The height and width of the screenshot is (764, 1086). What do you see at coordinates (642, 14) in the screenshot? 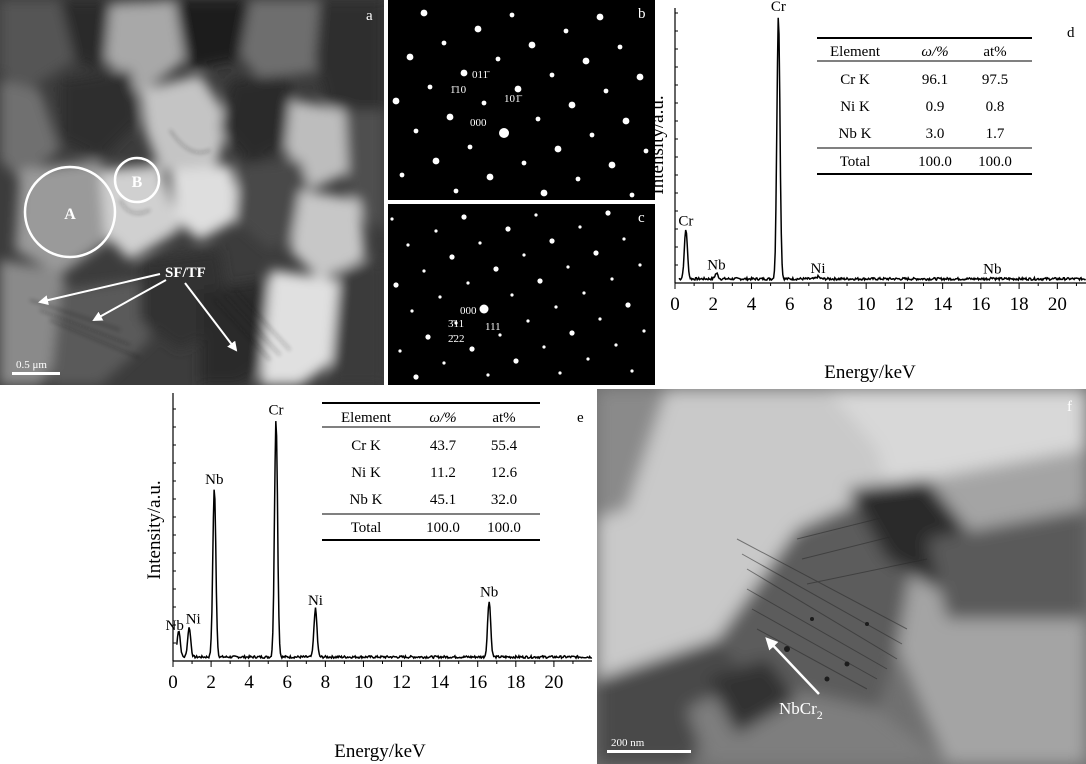
I see `panel-letter-b: b` at bounding box center [642, 14].